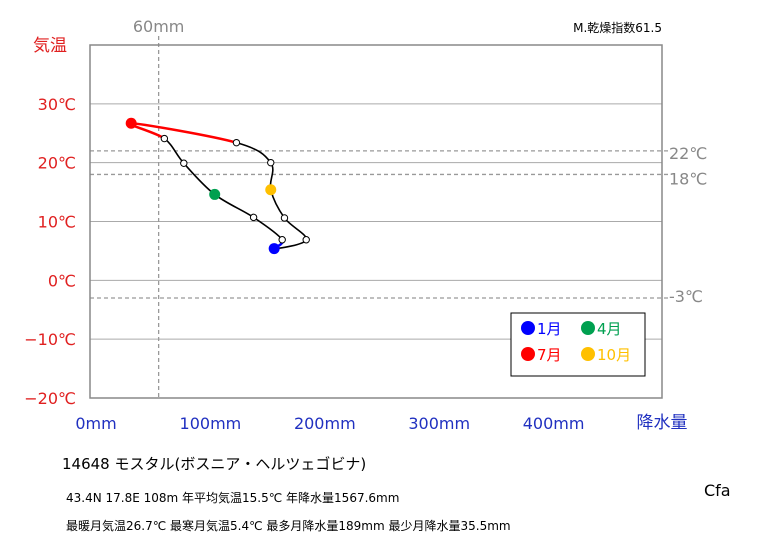 This screenshot has height=545, width=763. Describe the element at coordinates (439, 423) in the screenshot. I see `x-tick-label: 300mm` at that location.